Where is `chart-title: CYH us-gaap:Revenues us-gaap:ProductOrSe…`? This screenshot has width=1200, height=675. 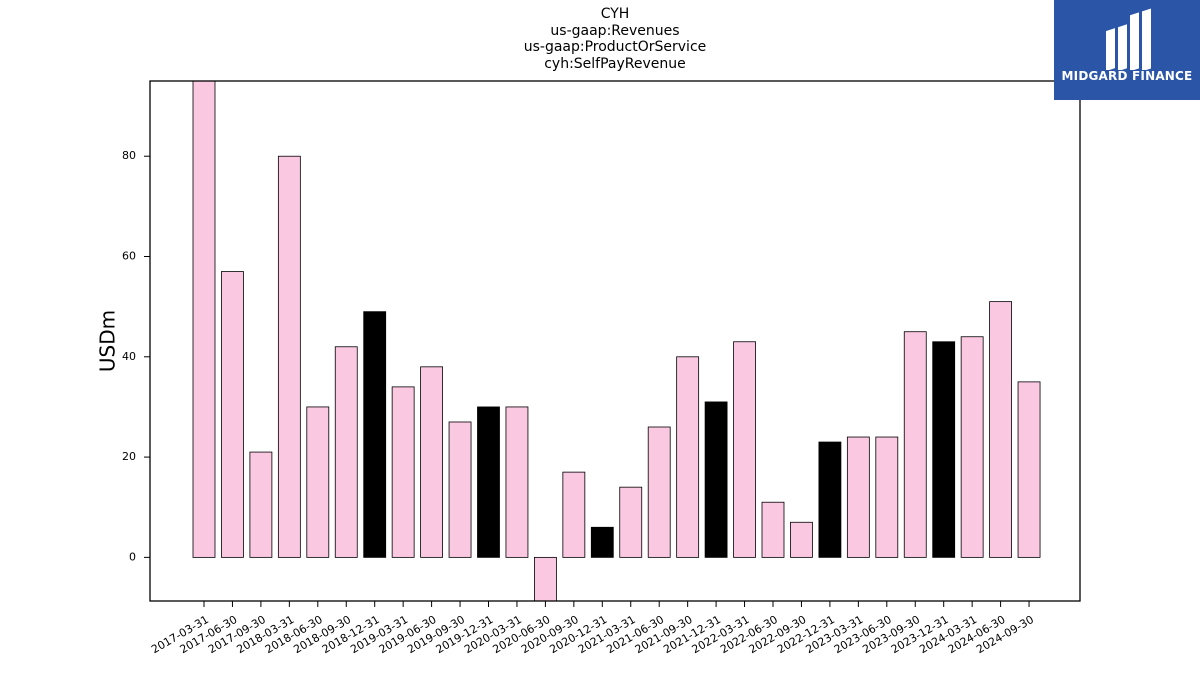 chart-title: CYH us-gaap:Revenues us-gaap:ProductOrSe… is located at coordinates (615, 39).